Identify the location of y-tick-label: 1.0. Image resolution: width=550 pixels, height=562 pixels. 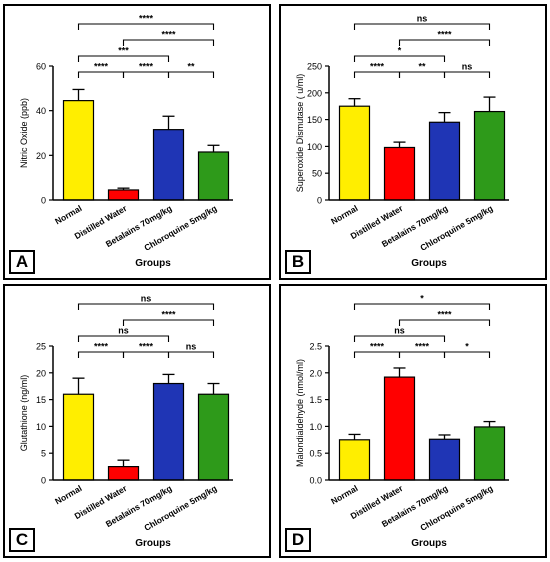
(315, 427).